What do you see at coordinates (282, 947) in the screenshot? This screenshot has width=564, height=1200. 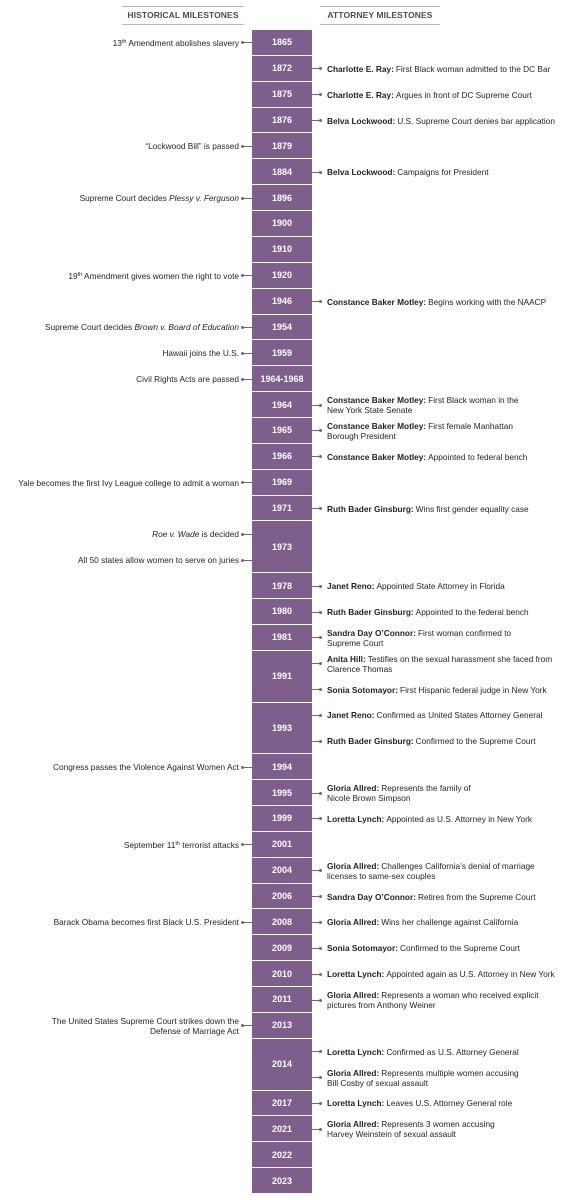 I see `year-label: 2009` at bounding box center [282, 947].